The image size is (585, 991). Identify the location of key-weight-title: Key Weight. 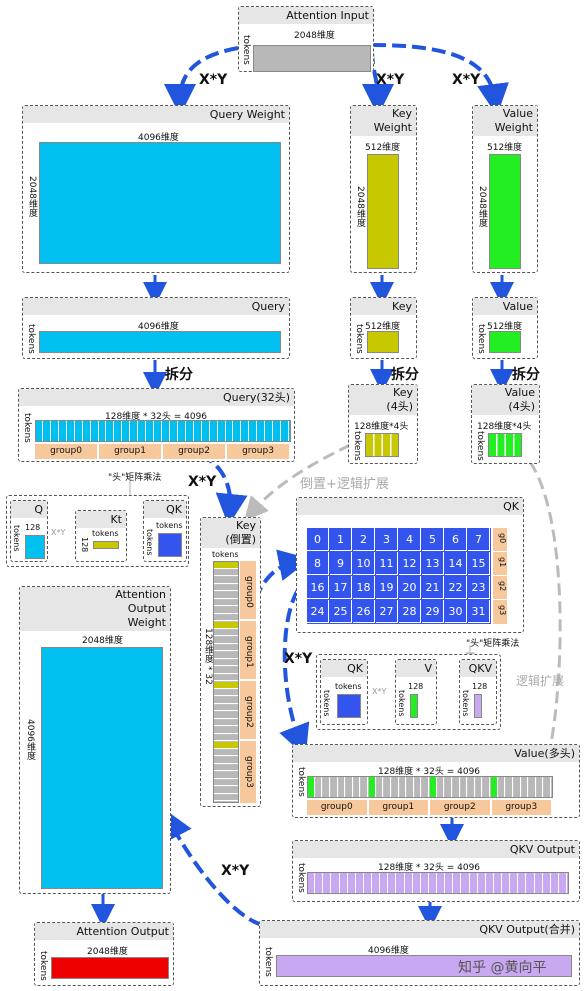
(383, 121).